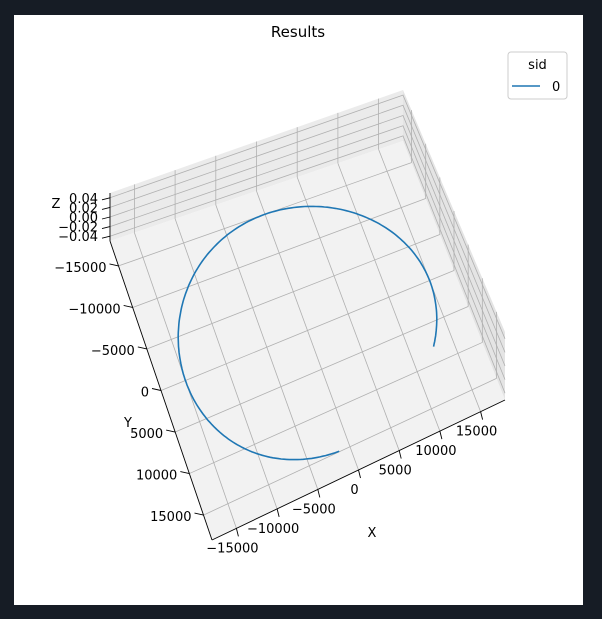 The width and height of the screenshot is (602, 619). I want to click on x-tick-label-5: 10000, so click(435, 451).